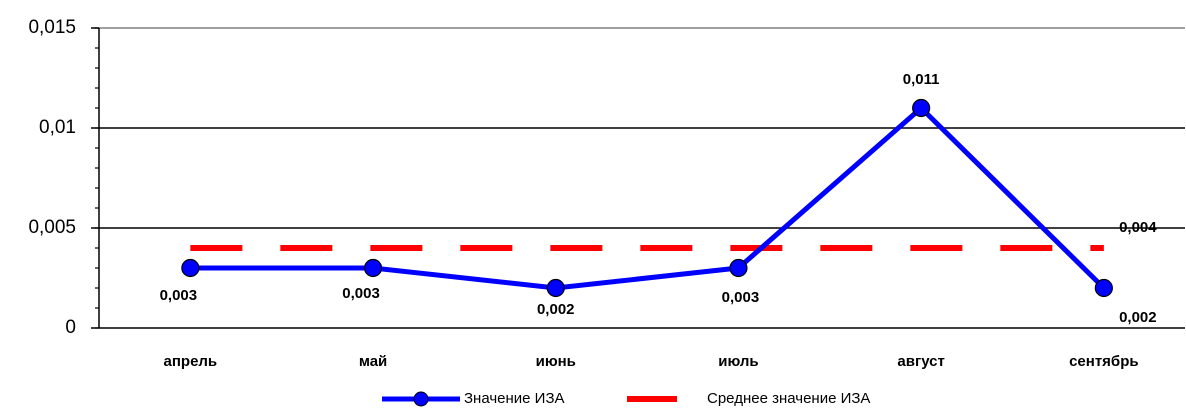  I want to click on value-label: 0,004, so click(1138, 227).